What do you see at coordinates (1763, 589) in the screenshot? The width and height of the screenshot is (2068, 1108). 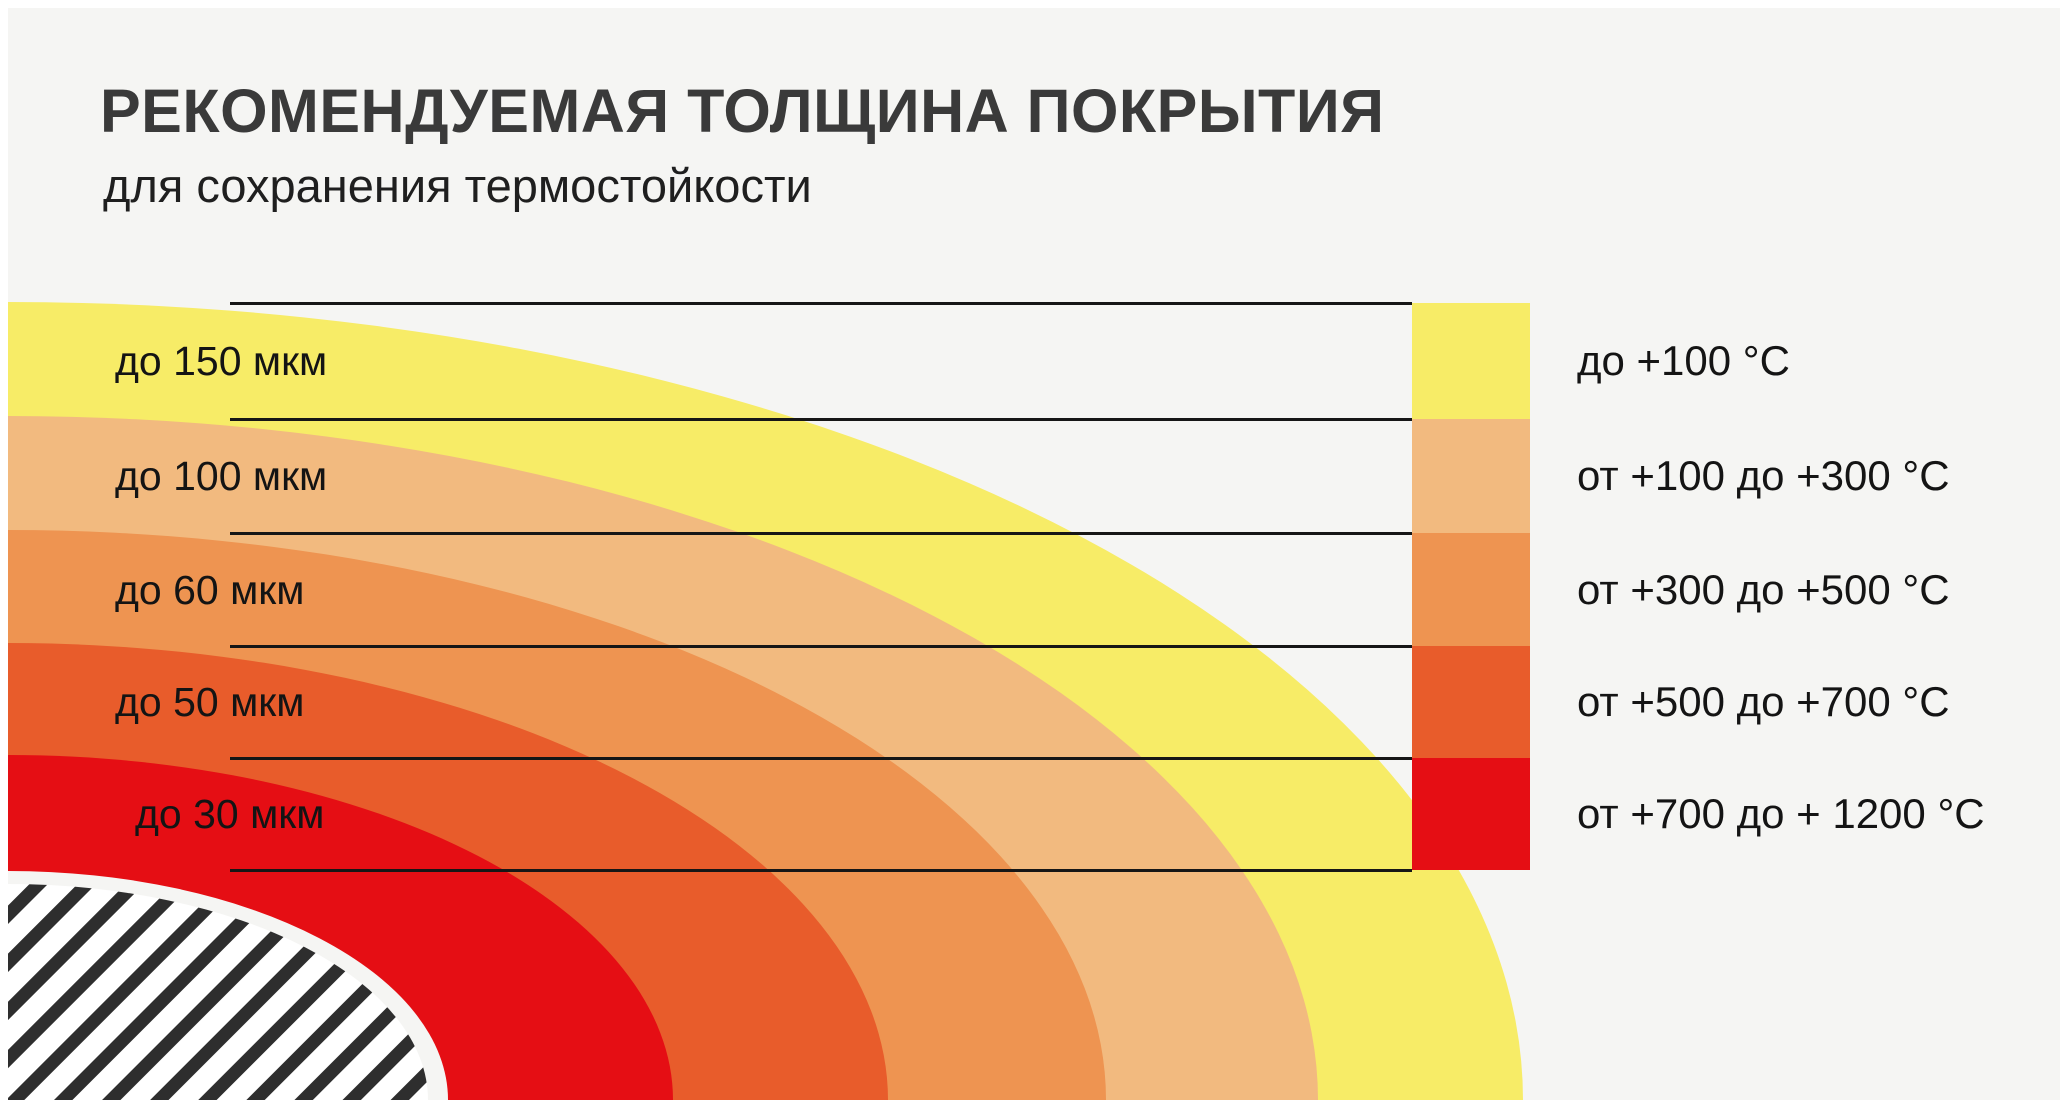 I see `legend-label-3: от +300 до +500 °C` at bounding box center [1763, 589].